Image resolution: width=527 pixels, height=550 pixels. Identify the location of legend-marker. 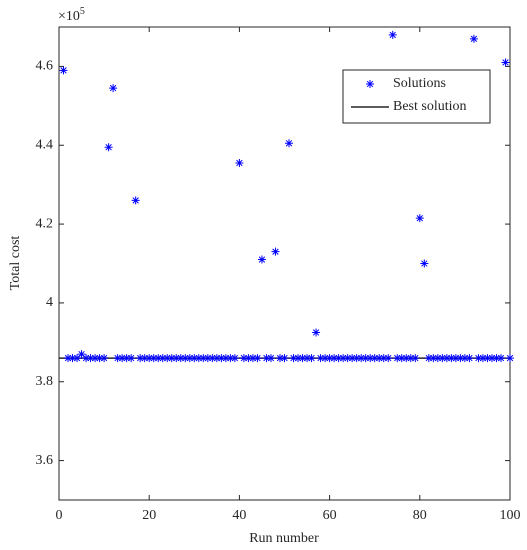
(370, 84).